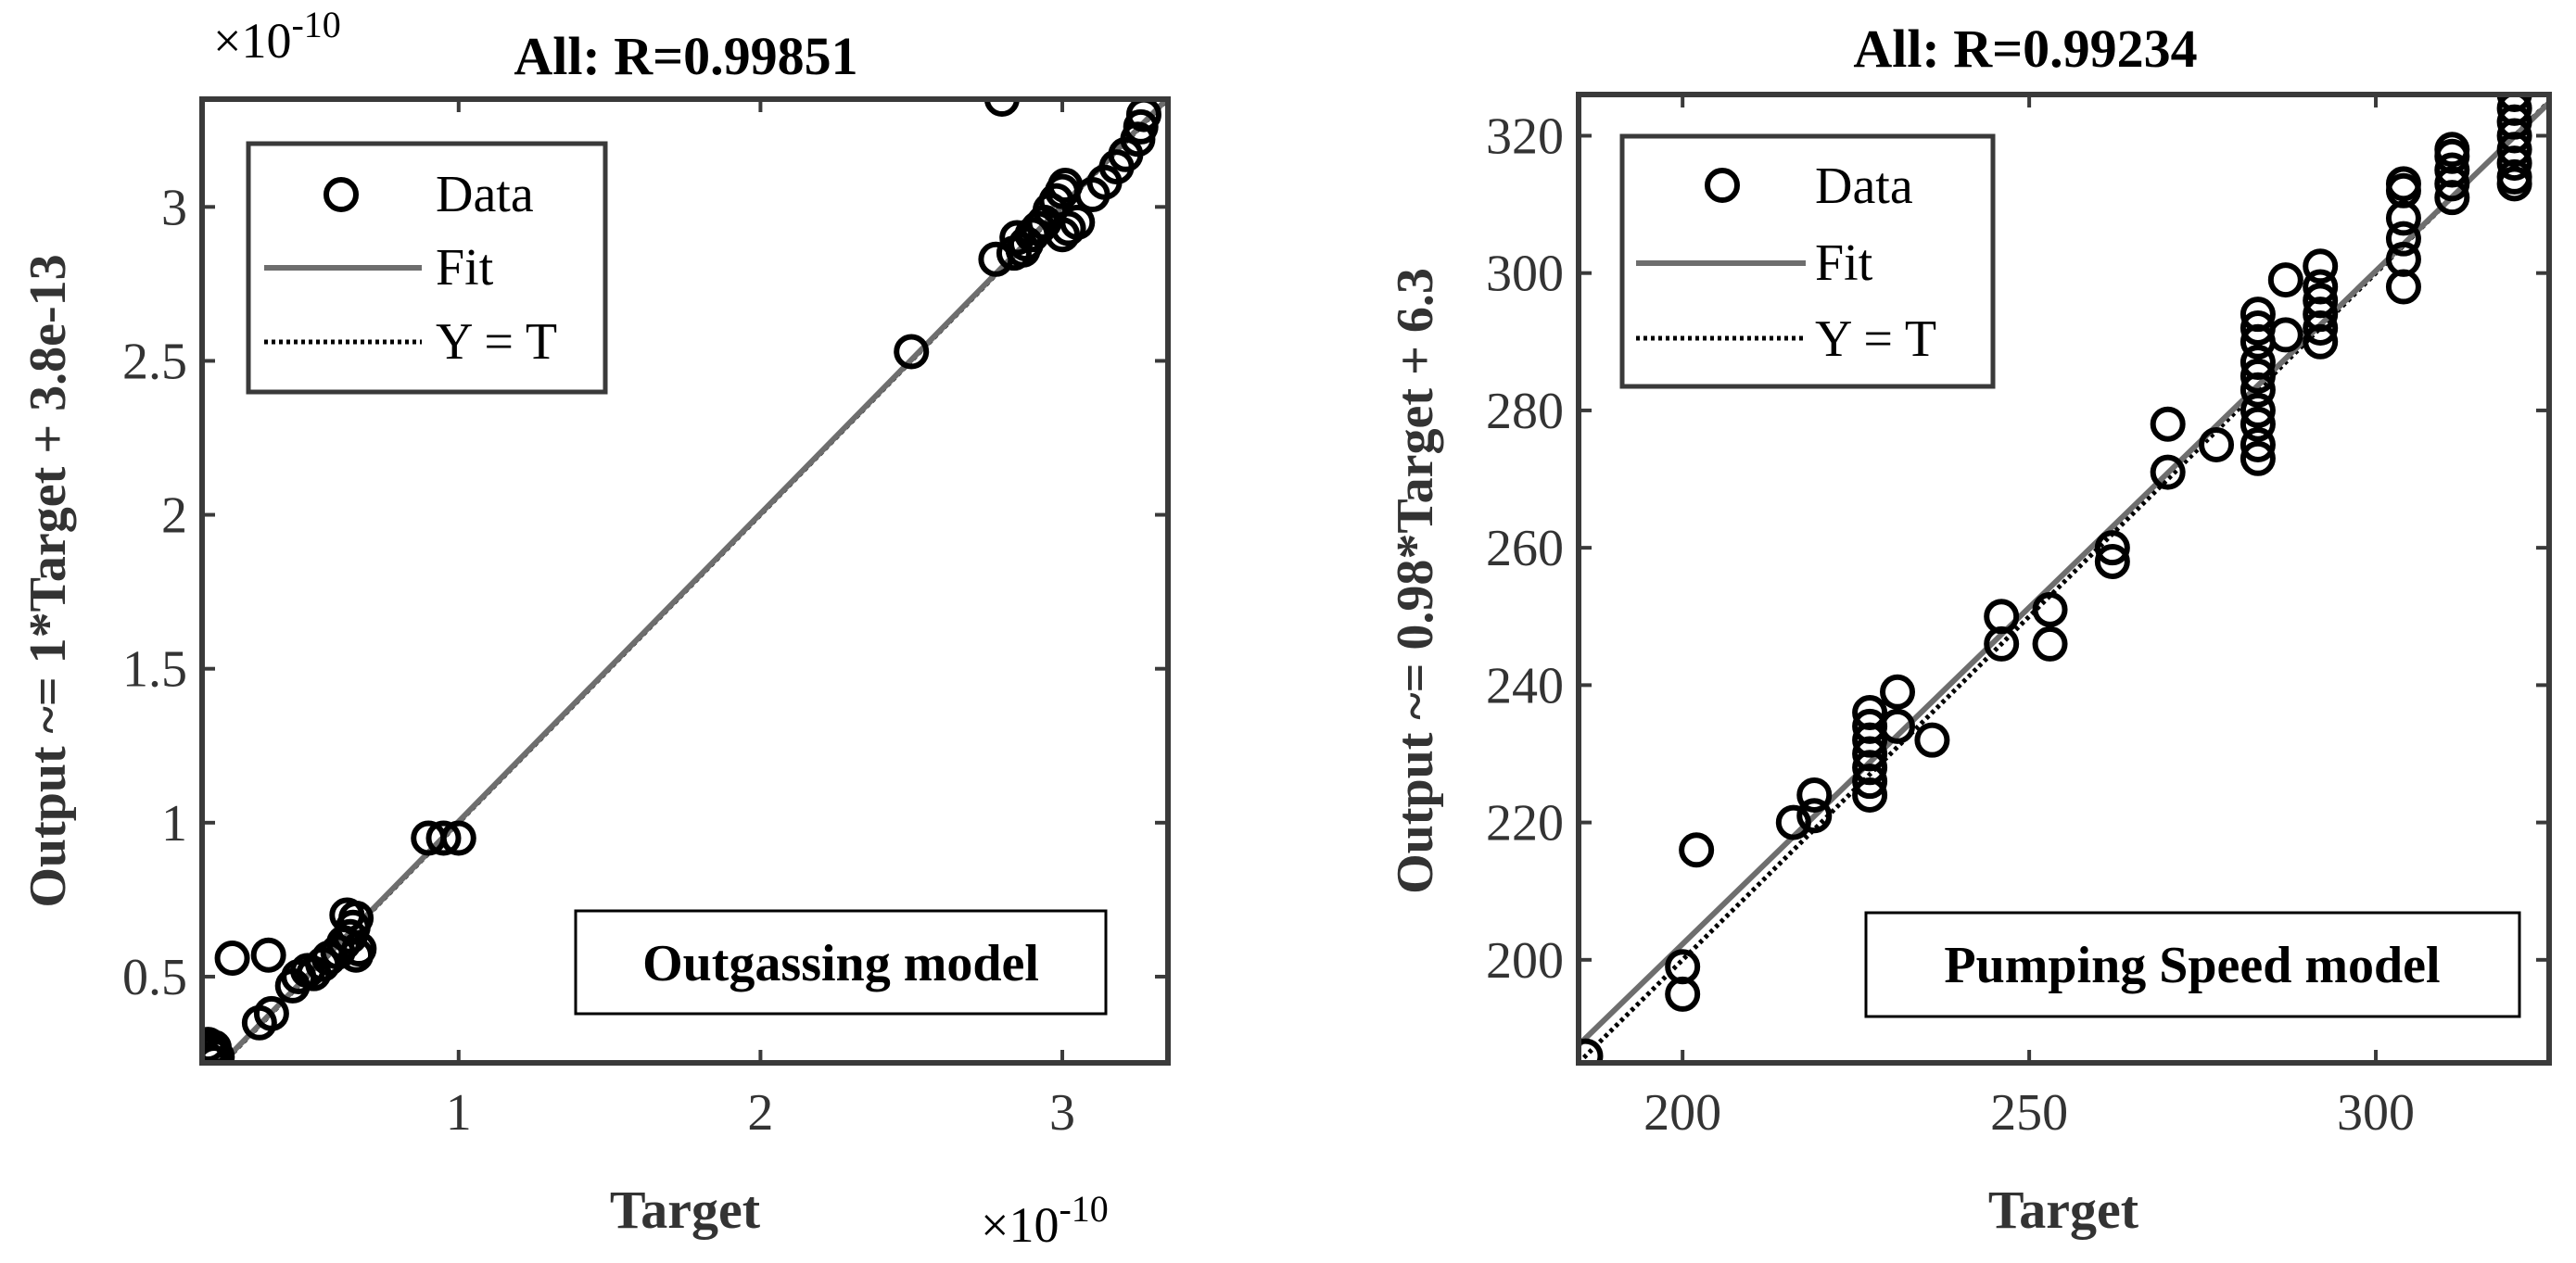 The image size is (2576, 1263). I want to click on x-tick-label: 1, so click(459, 1113).